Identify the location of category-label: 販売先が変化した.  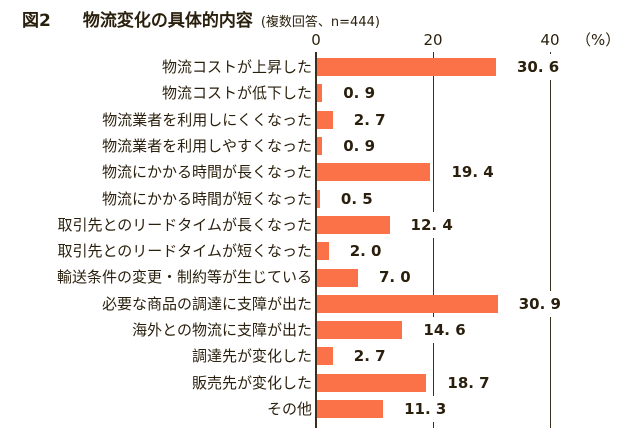
(251, 382).